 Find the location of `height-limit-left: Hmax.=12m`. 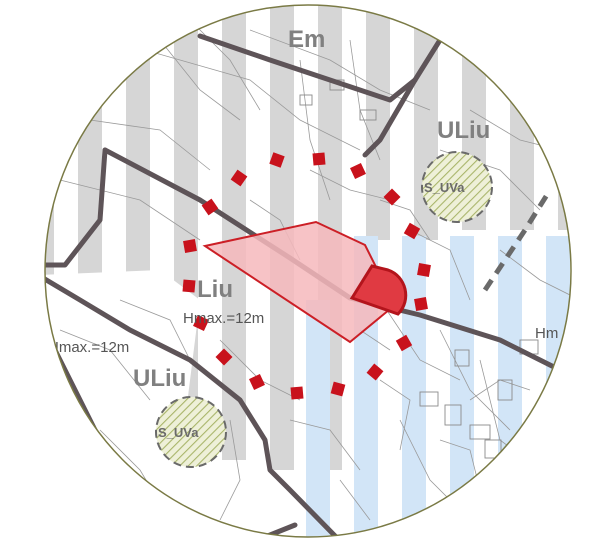

height-limit-left: Hmax.=12m is located at coordinates (88, 347).